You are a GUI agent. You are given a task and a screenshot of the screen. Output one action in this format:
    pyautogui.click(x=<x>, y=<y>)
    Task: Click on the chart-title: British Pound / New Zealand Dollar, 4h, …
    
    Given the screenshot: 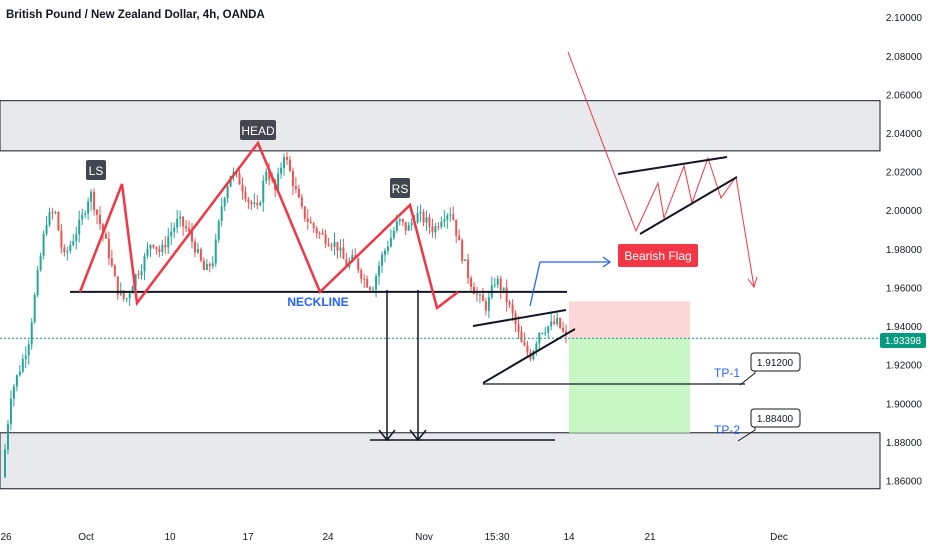 What is the action you would take?
    pyautogui.click(x=135, y=15)
    